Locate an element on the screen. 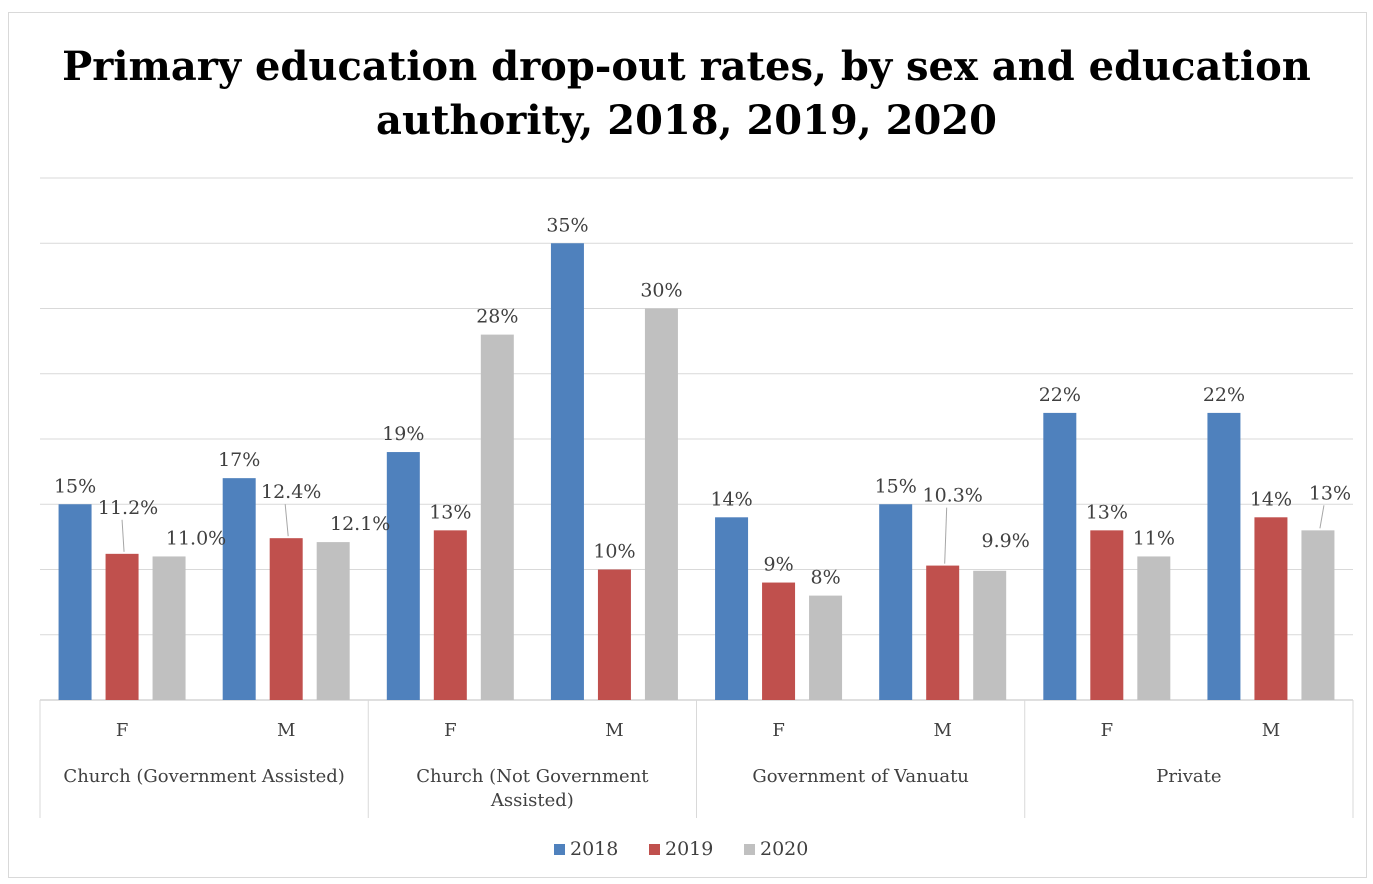 The height and width of the screenshot is (884, 1373). data-label-2019-3: 10% is located at coordinates (614, 552).